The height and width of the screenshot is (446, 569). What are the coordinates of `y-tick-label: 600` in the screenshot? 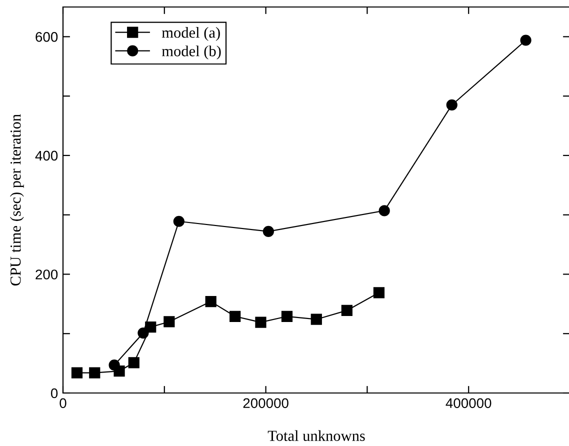 It's located at (47, 37).